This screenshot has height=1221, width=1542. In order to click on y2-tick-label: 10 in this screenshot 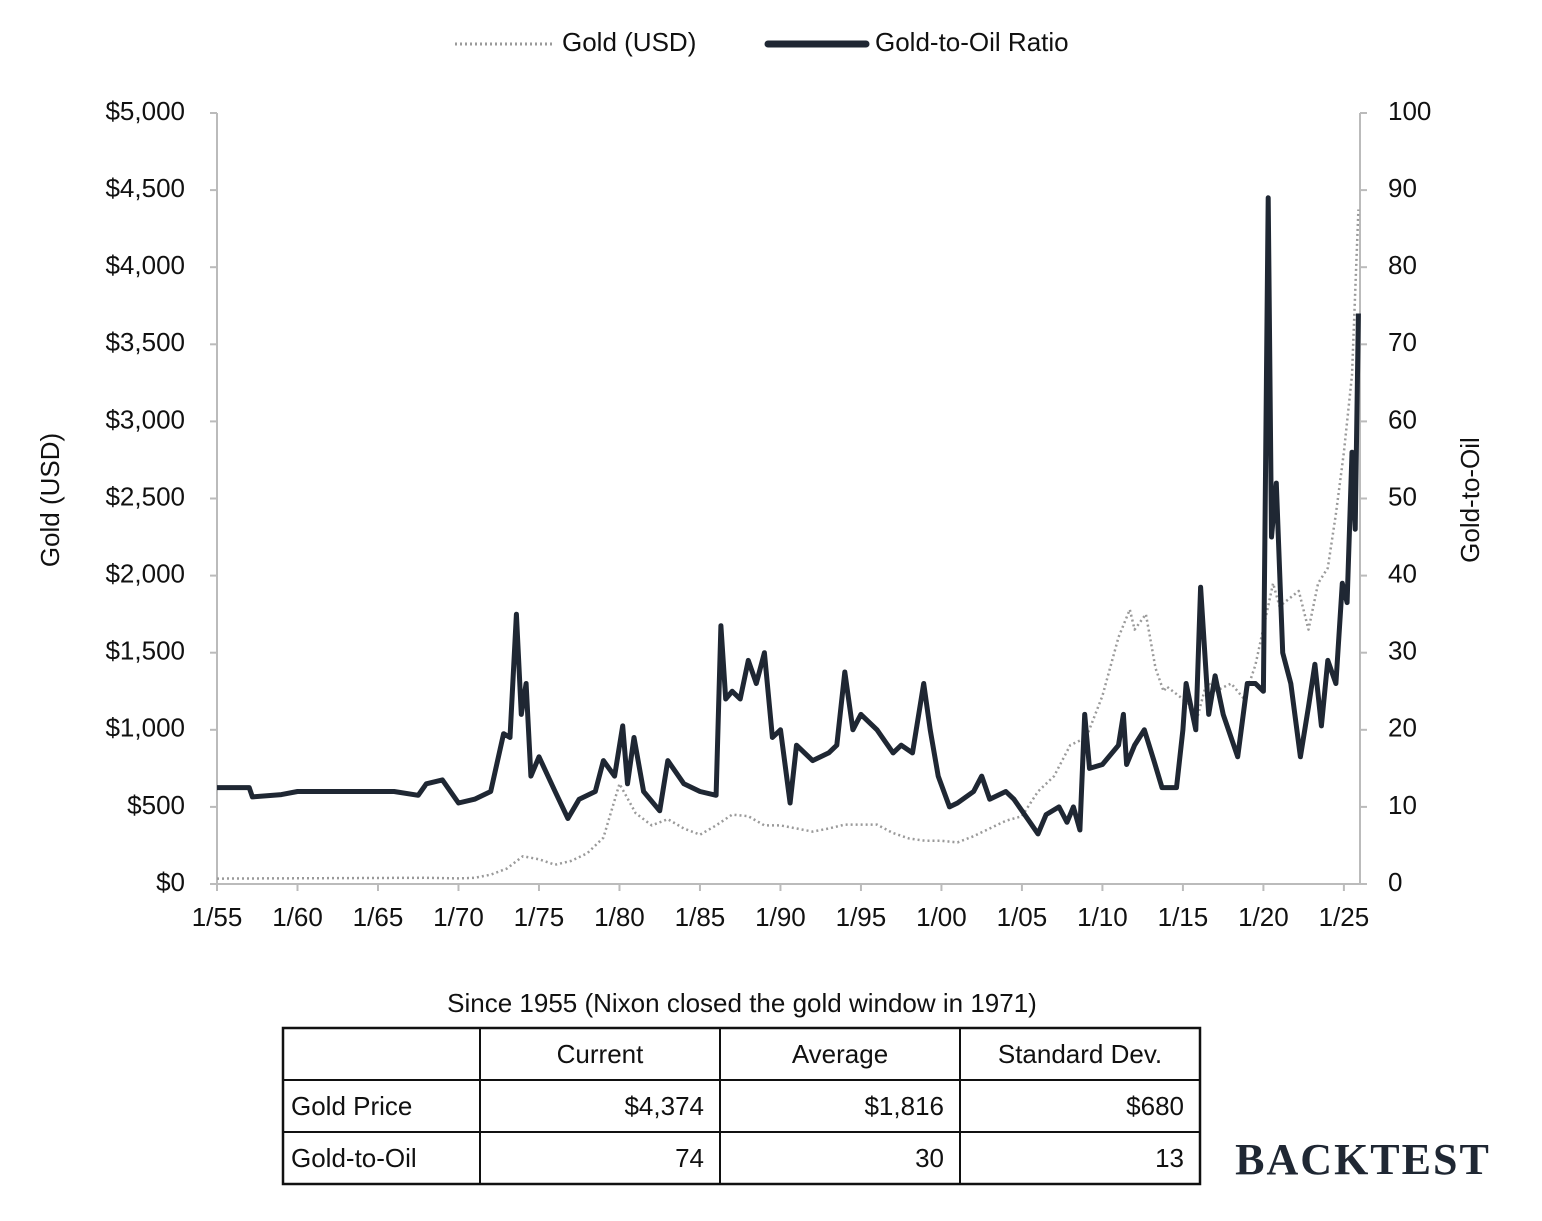, I will do `click(1402, 805)`.